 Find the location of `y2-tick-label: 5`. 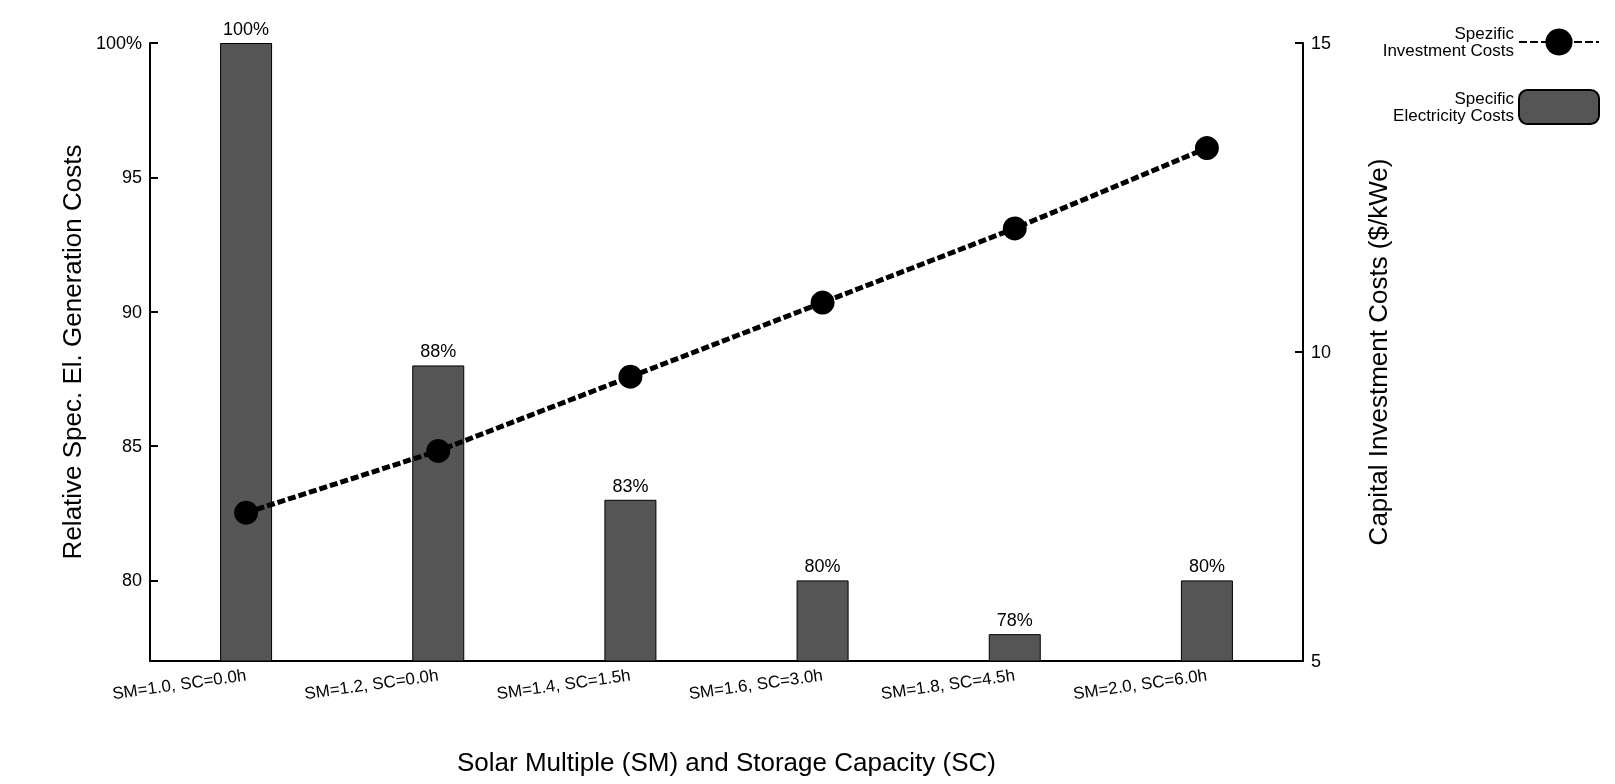

y2-tick-label: 5 is located at coordinates (1316, 661).